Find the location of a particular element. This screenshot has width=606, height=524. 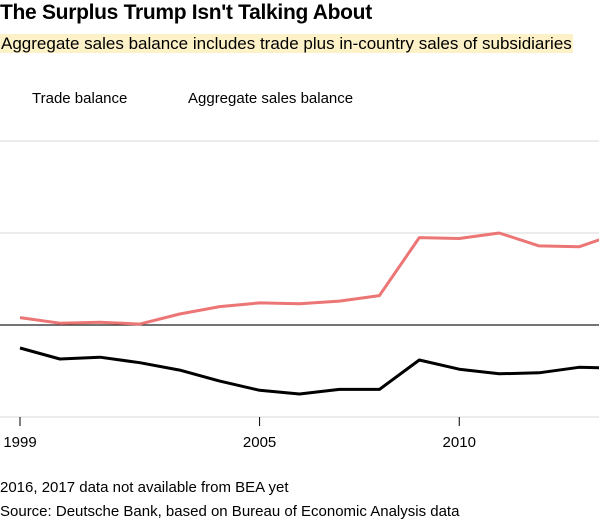

x-tick-label: 2010 is located at coordinates (459, 442).